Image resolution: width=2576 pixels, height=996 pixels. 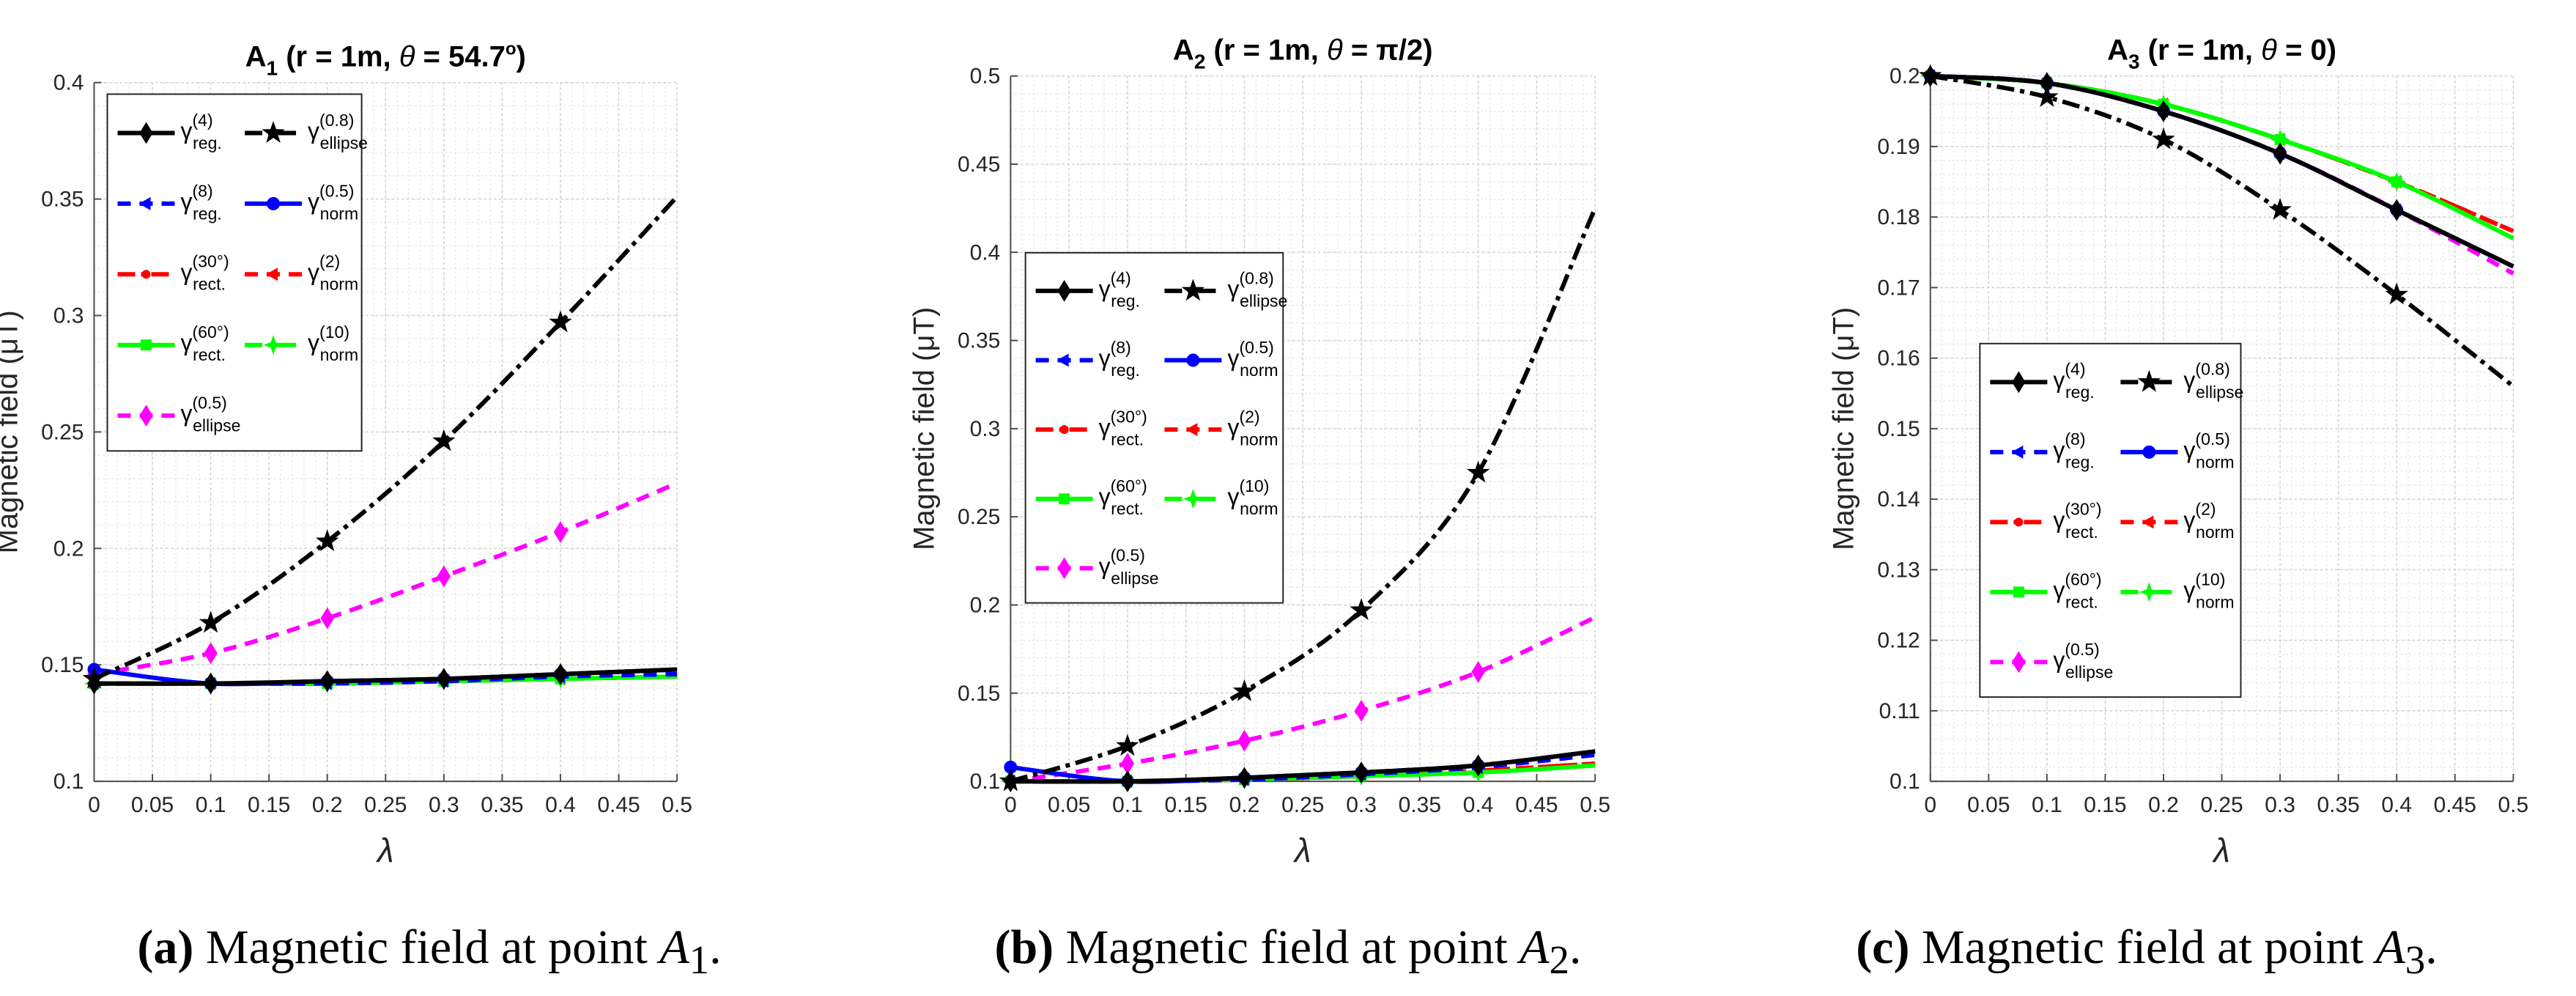 What do you see at coordinates (1898, 217) in the screenshot?
I see `y-tick-label: 0.18` at bounding box center [1898, 217].